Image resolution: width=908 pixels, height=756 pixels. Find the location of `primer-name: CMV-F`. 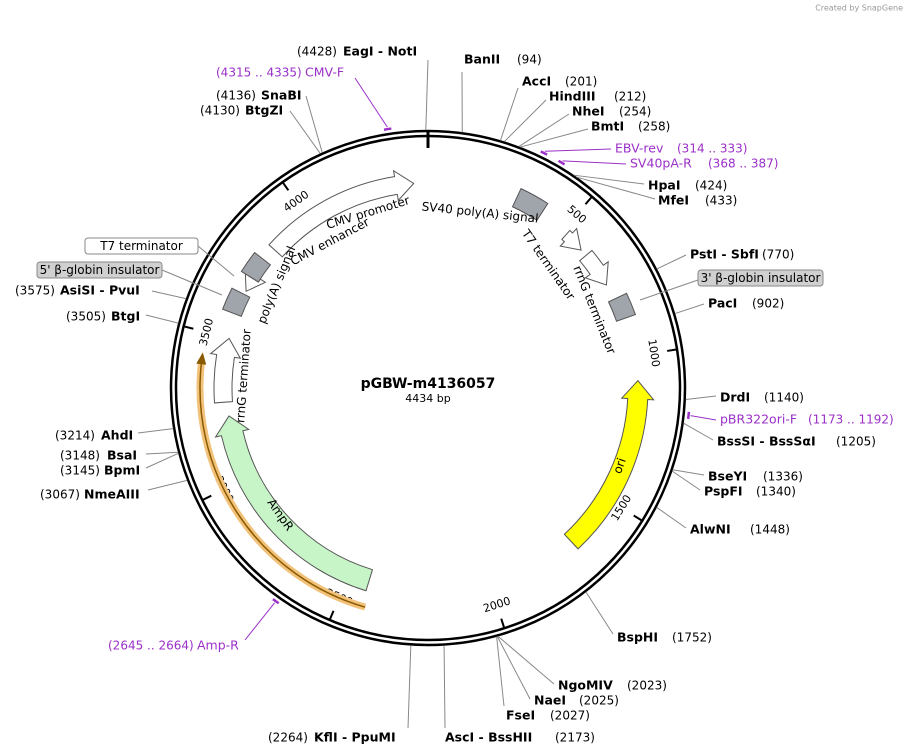

primer-name: CMV-F is located at coordinates (324, 72).